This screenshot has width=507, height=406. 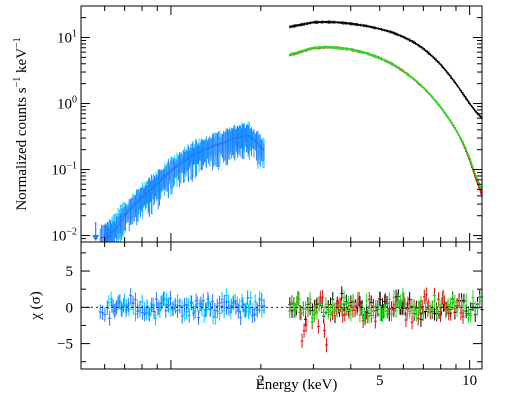 I want to click on residual-series, so click(x=291, y=319).